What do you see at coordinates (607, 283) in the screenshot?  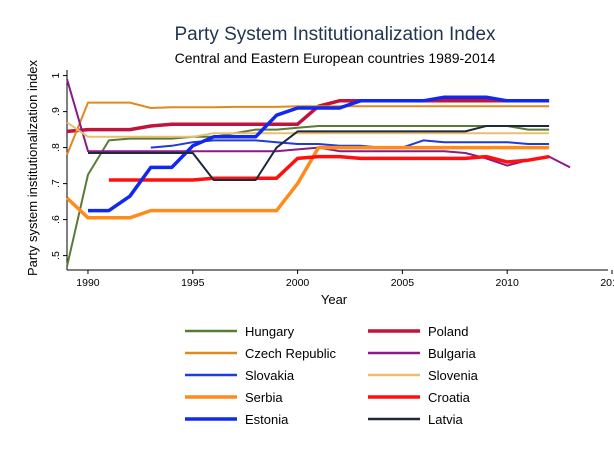 I see `x-tick-label: 2015` at bounding box center [607, 283].